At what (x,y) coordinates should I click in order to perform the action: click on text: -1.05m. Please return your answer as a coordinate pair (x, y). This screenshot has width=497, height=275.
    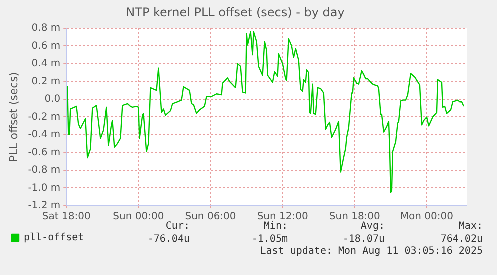
    Looking at the image, I should click on (270, 239).